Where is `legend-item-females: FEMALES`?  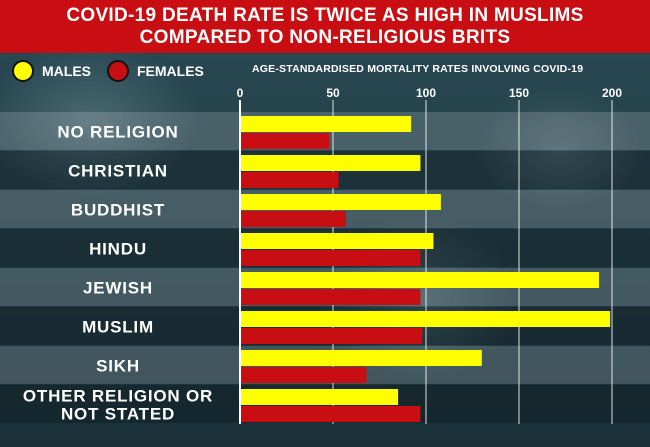 legend-item-females: FEMALES is located at coordinates (155, 71).